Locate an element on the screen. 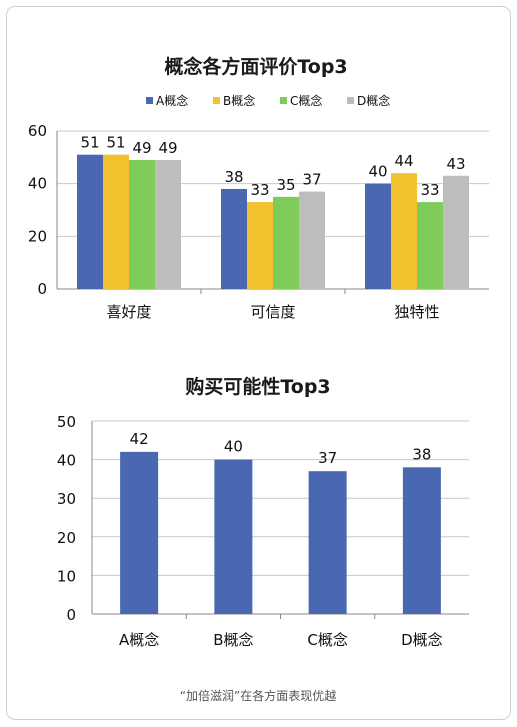  chart1-data-label: 43 is located at coordinates (455, 164).